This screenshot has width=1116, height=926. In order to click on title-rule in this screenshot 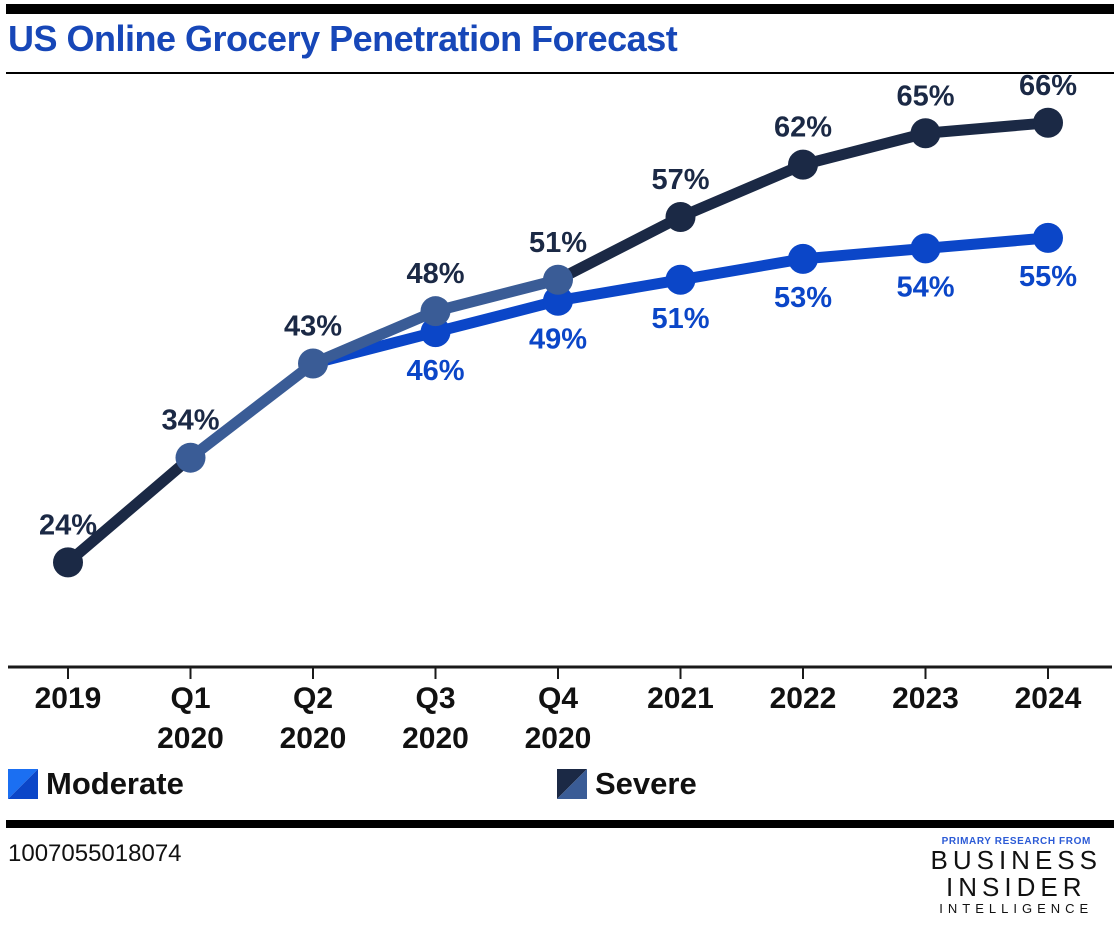, I will do `click(560, 73)`.